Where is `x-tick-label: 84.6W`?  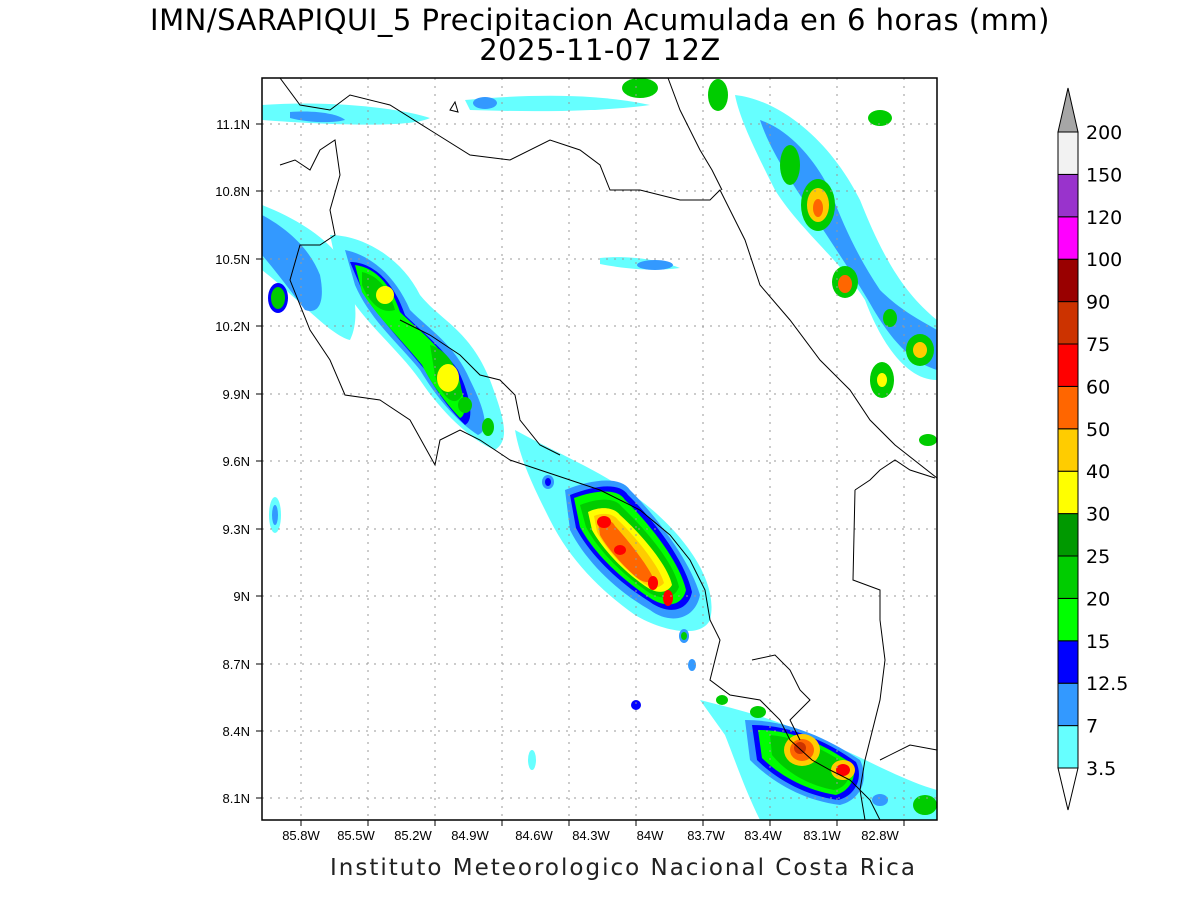
x-tick-label: 84.6W is located at coordinates (534, 835).